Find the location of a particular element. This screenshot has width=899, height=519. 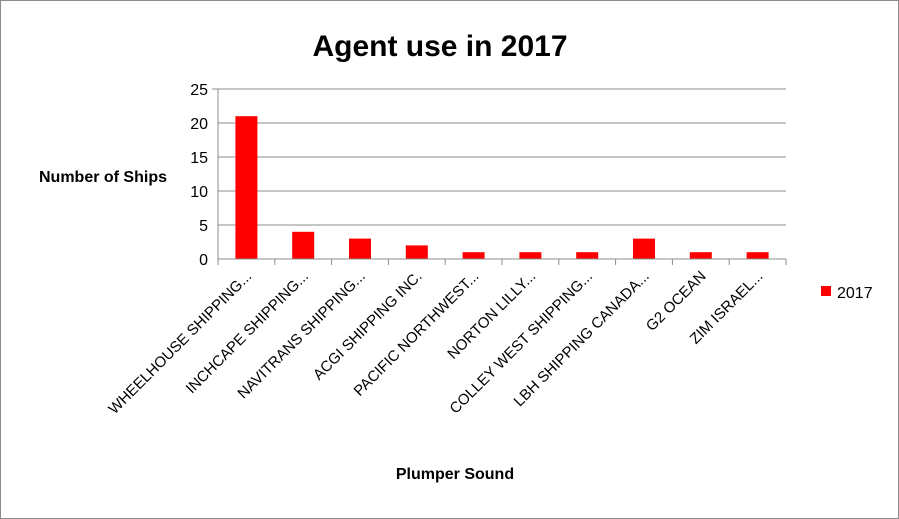

chart-title: Agent use in 2017 is located at coordinates (439, 46).